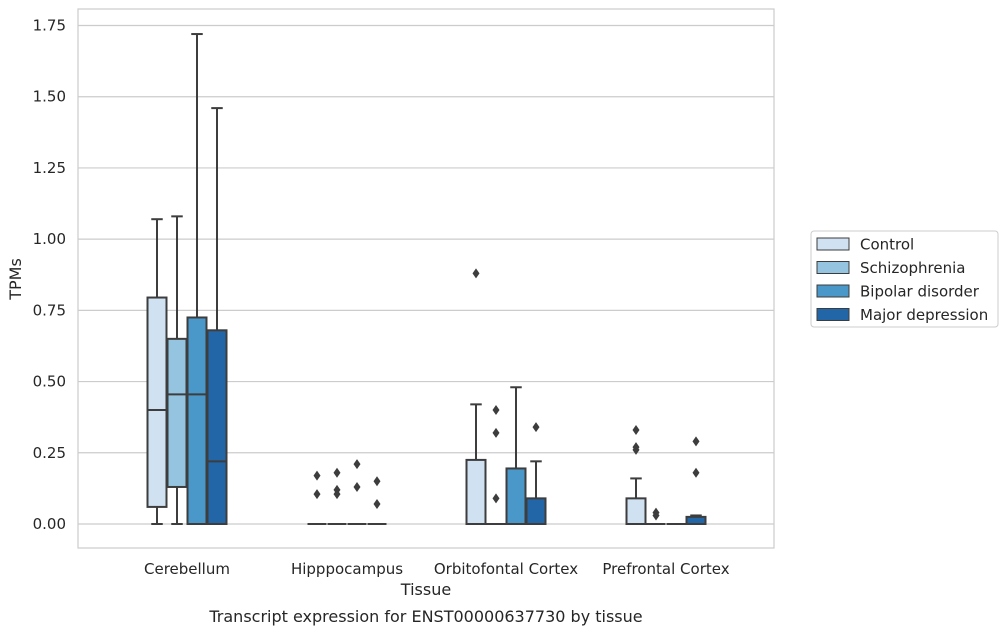 This screenshot has height=634, width=1007. I want to click on legend-label: Schizophrenia, so click(912, 268).